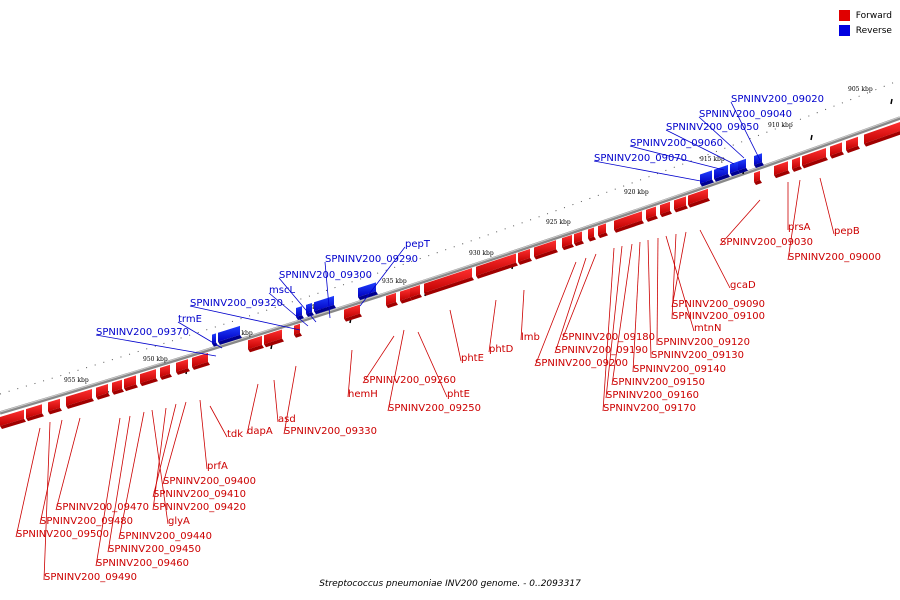  Describe the element at coordinates (142, 332) in the screenshot. I see `reverse-gene-label: SPNINV200_09370` at that location.